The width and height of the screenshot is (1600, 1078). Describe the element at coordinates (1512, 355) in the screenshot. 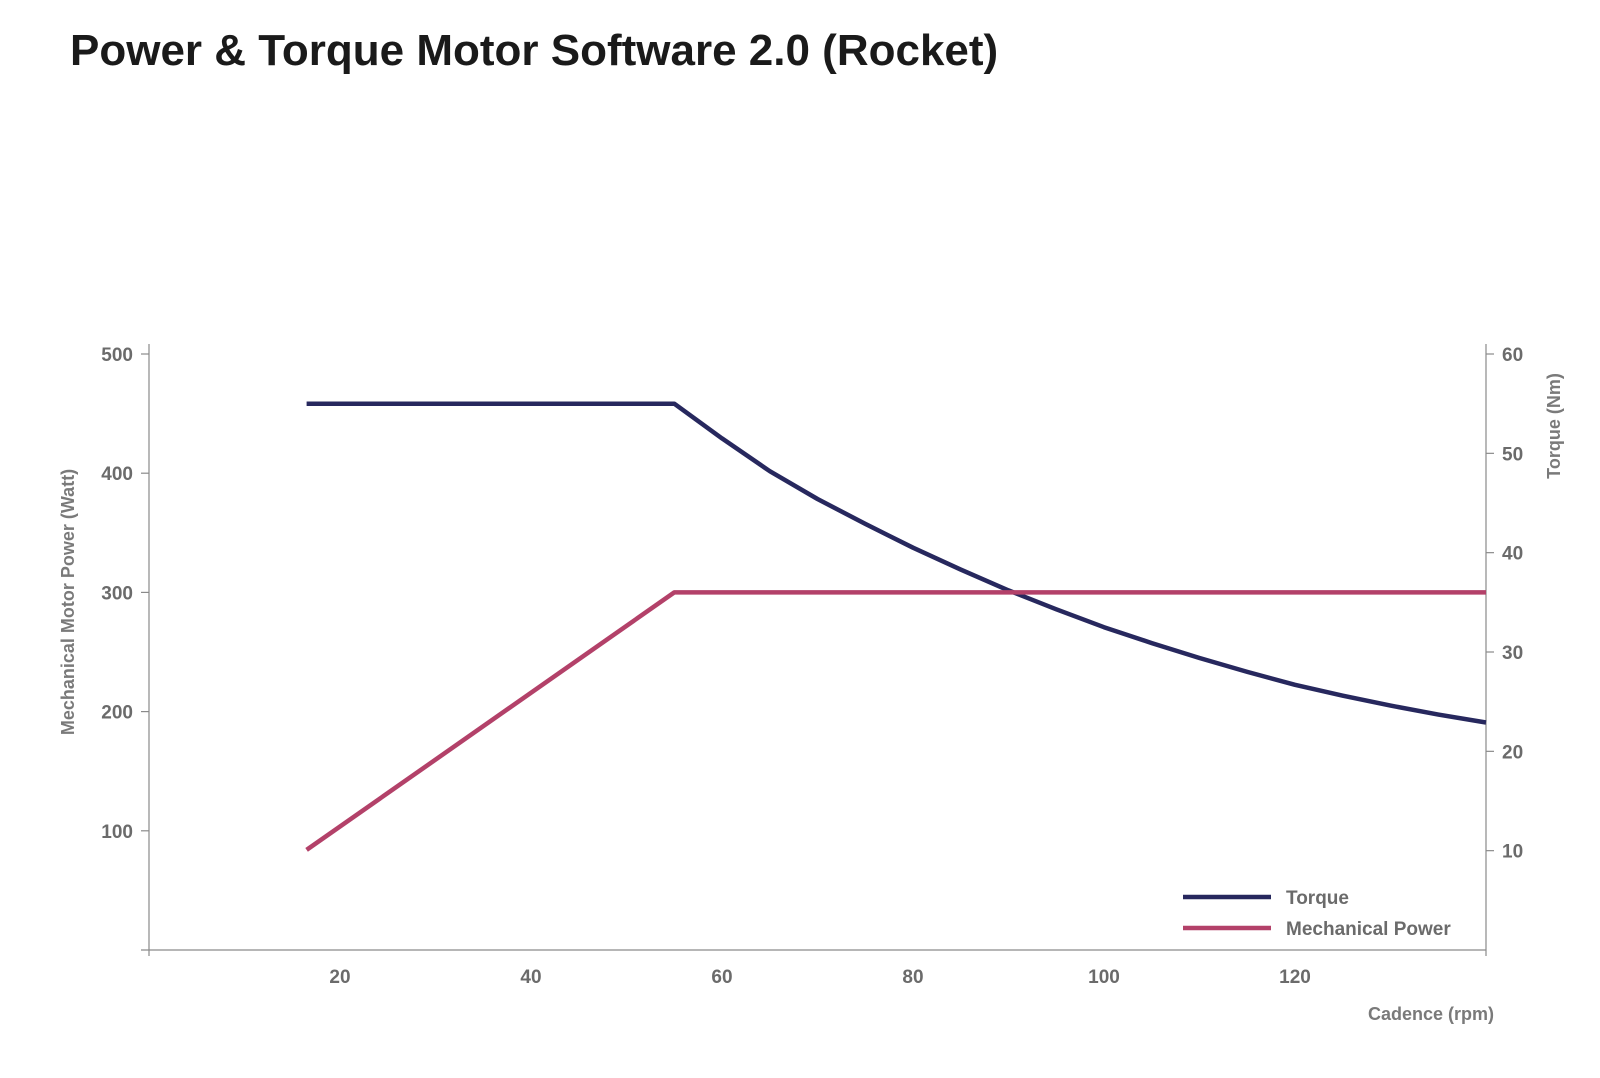

I see `y-right-tick-label: 60` at that location.